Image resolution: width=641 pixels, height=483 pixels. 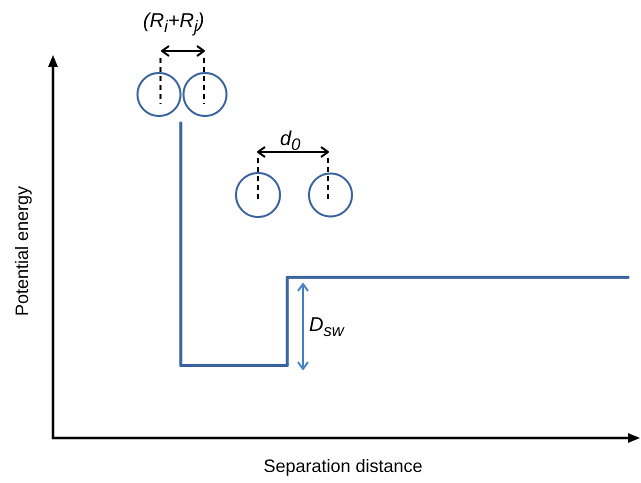 I want to click on x-axis-title: Separation distance, so click(x=343, y=466).